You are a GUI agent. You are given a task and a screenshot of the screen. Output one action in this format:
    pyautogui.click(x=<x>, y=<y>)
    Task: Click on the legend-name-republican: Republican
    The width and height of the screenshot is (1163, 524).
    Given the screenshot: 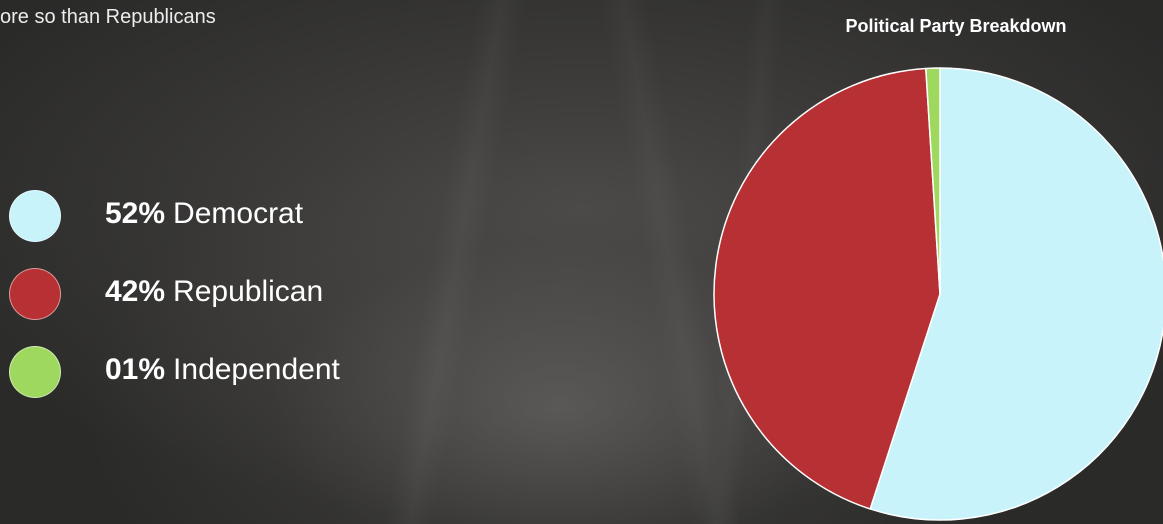 What is the action you would take?
    pyautogui.click(x=248, y=291)
    